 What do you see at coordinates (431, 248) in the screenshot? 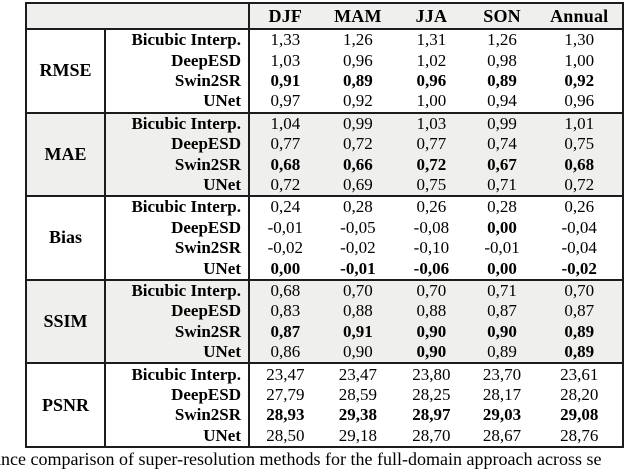
I see `value-cell: -0,10` at bounding box center [431, 248].